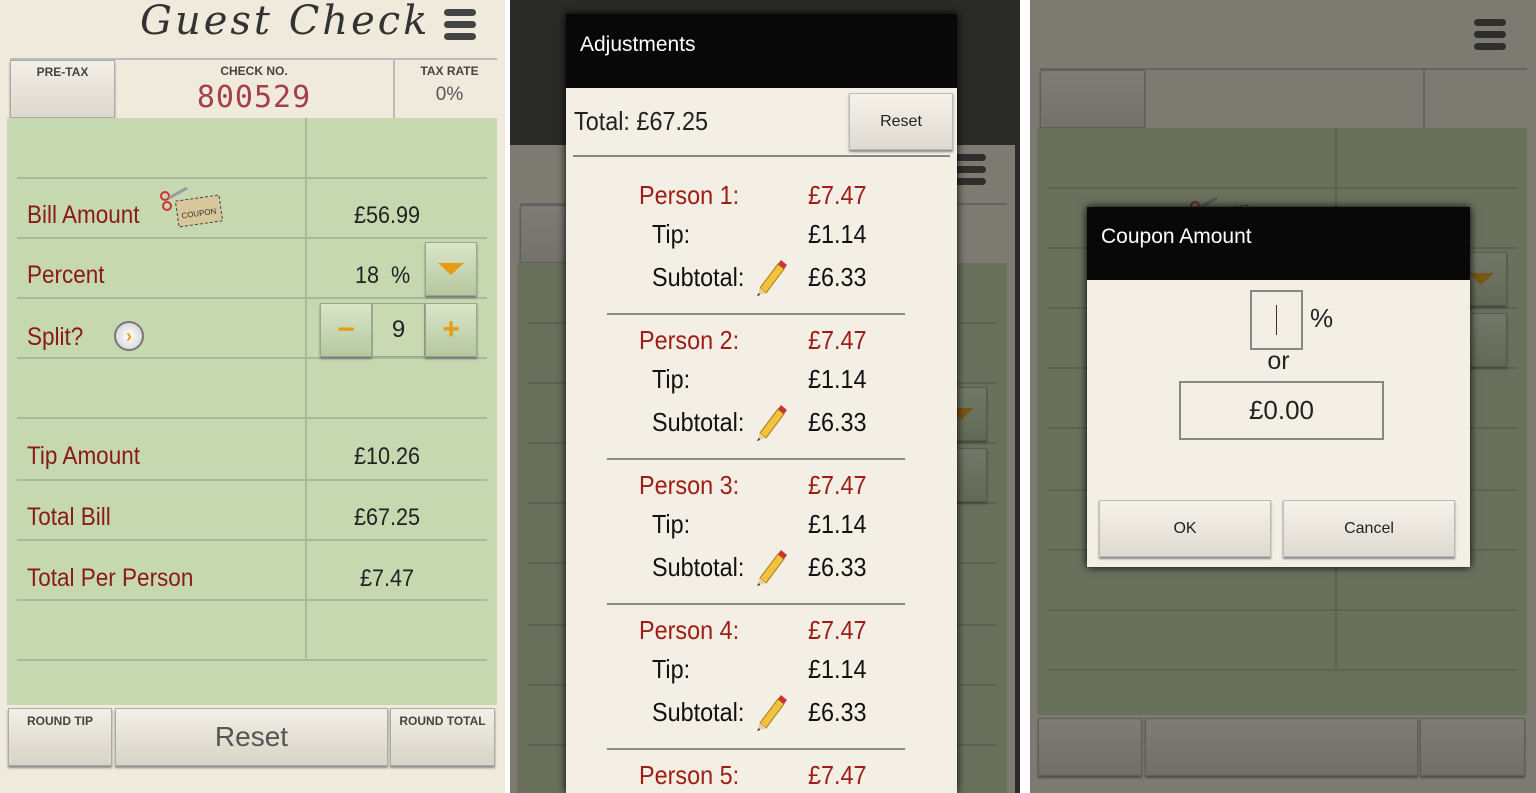  I want to click on ok-button: OK, so click(1185, 528).